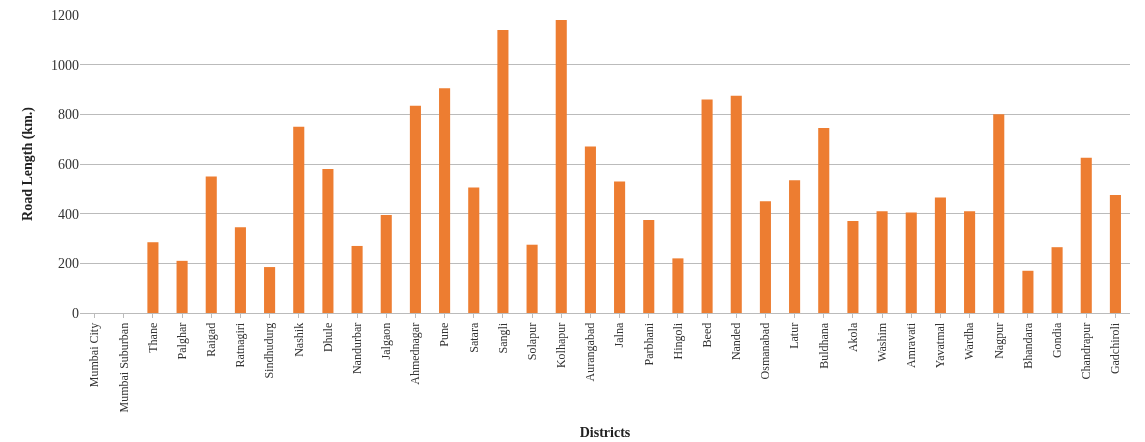 The width and height of the screenshot is (1145, 442). What do you see at coordinates (706, 335) in the screenshot?
I see `x-tick-label: Beed` at bounding box center [706, 335].